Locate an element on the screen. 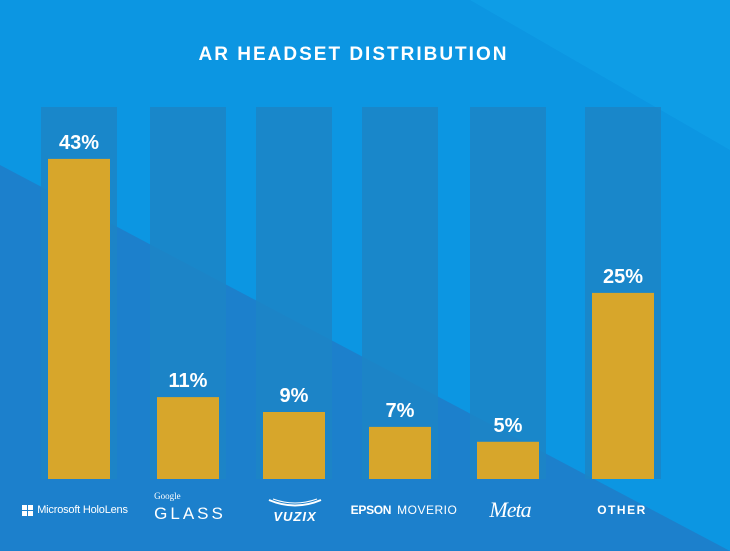  data-label-5: 5% is located at coordinates (508, 426).